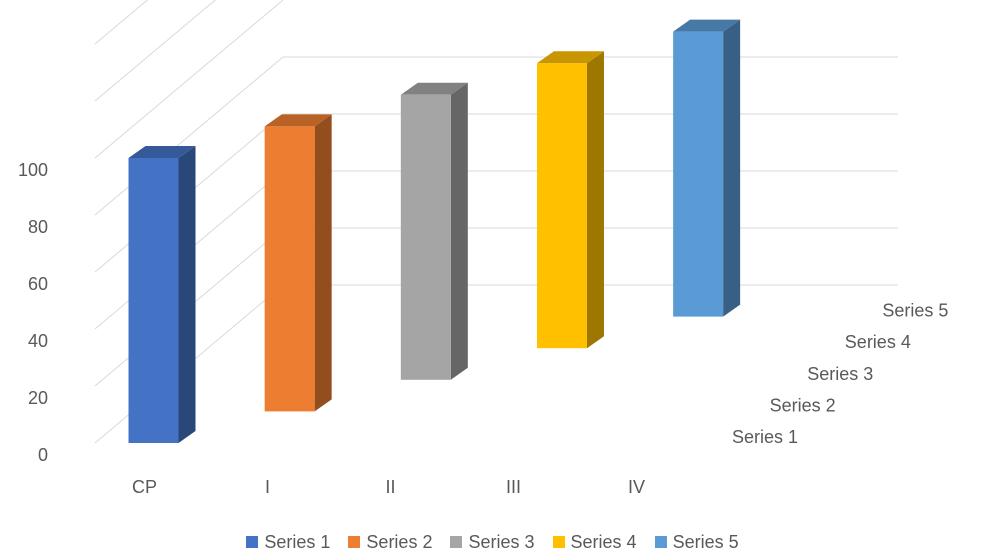  I want to click on x-axis-ticks: CP I II III IV, so click(388, 487).